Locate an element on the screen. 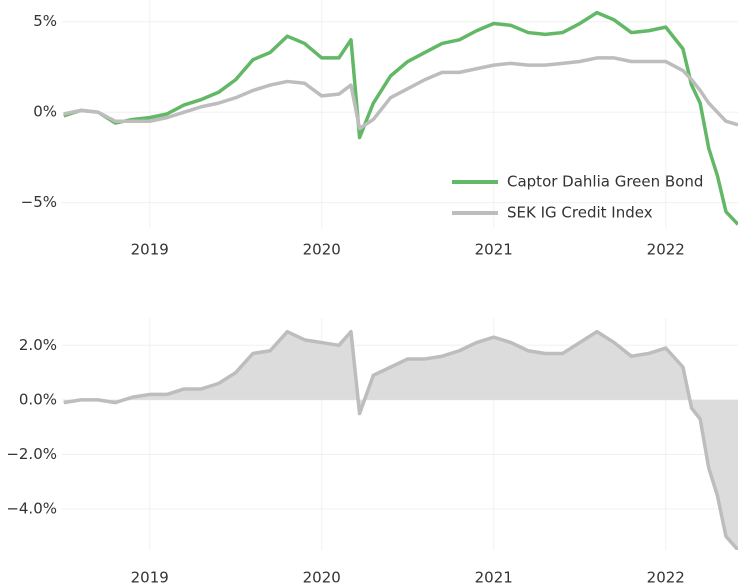  y-tick-label: 0.0% is located at coordinates (38, 399).